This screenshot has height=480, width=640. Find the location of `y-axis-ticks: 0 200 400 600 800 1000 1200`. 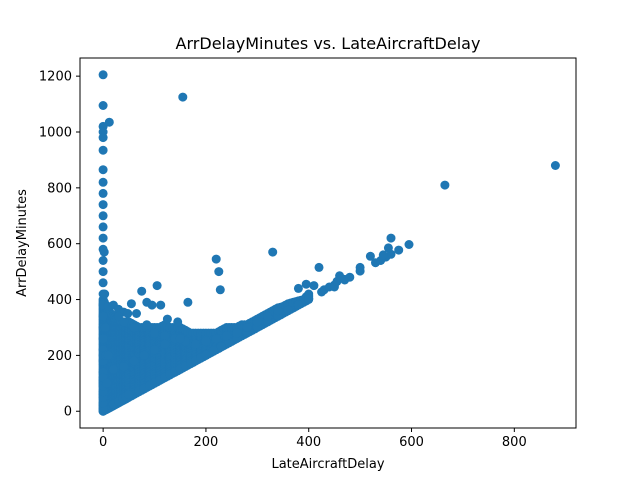

y-axis-ticks: 0 200 400 600 800 1000 1200 is located at coordinates (59, 245).